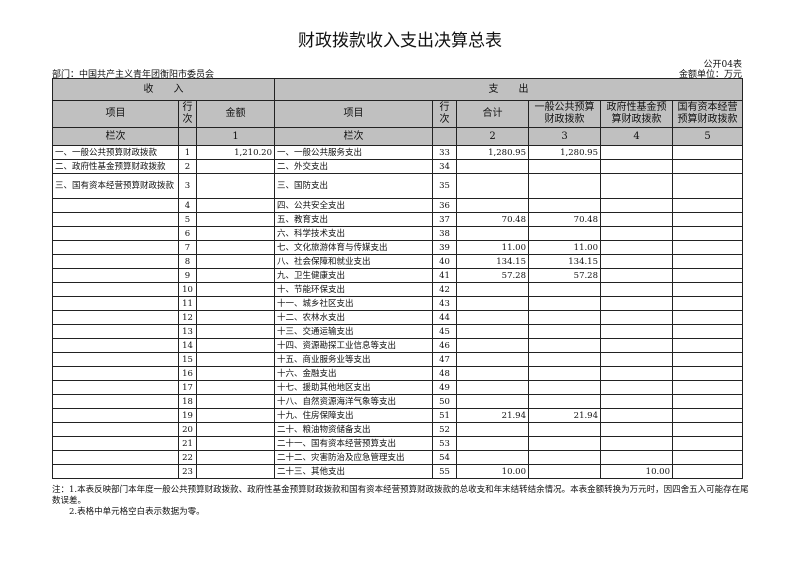 The height and width of the screenshot is (566, 800). What do you see at coordinates (397, 166) in the screenshot?
I see `table-row: 二、政府性基金预算财政拨款 2 二、外交支出 34` at bounding box center [397, 166].